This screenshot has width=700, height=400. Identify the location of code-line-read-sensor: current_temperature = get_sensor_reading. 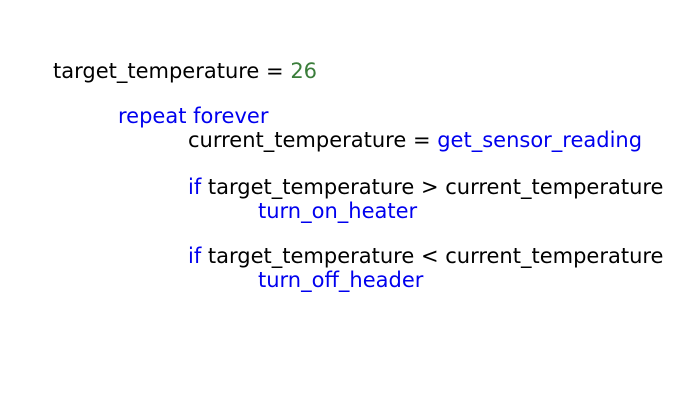
(415, 140).